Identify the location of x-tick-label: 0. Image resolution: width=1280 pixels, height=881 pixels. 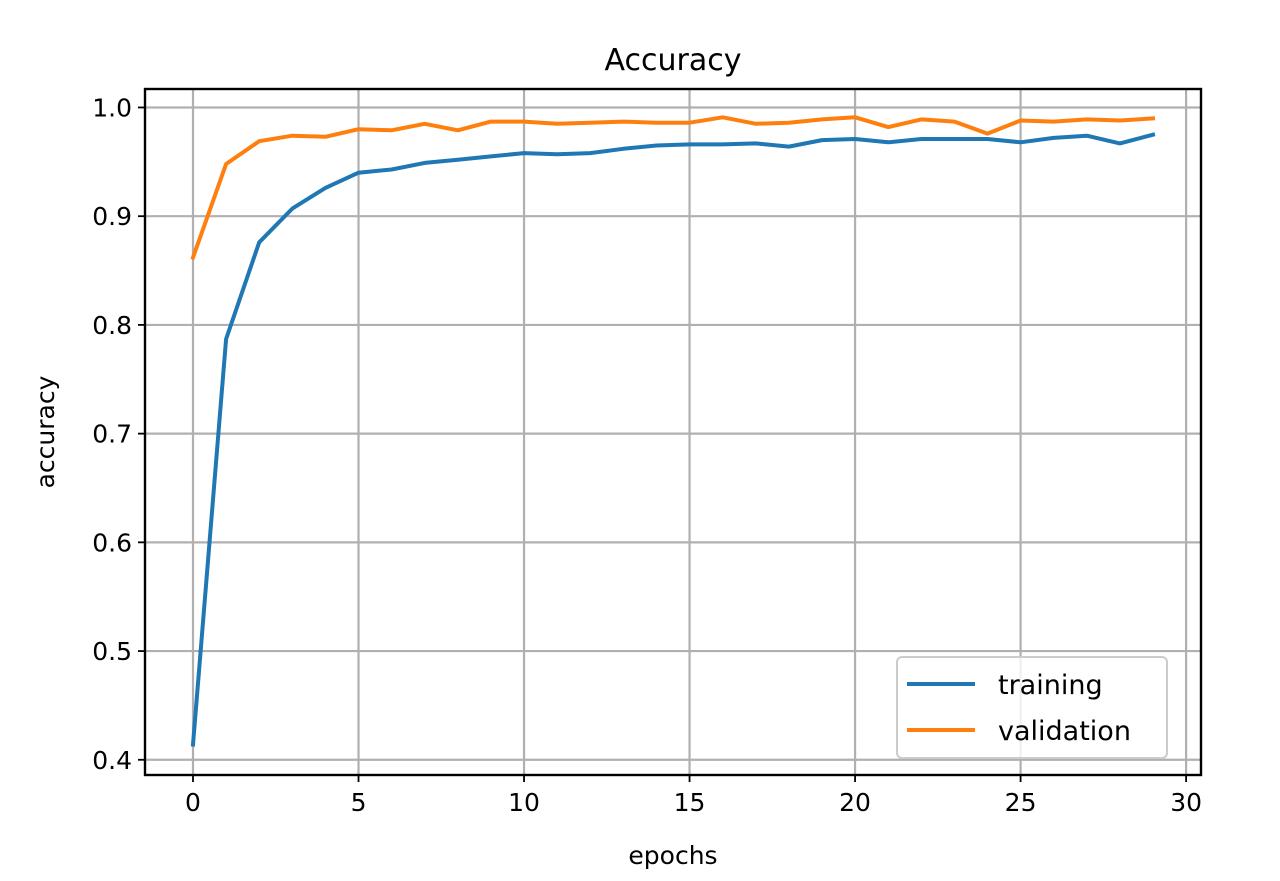
(193, 802).